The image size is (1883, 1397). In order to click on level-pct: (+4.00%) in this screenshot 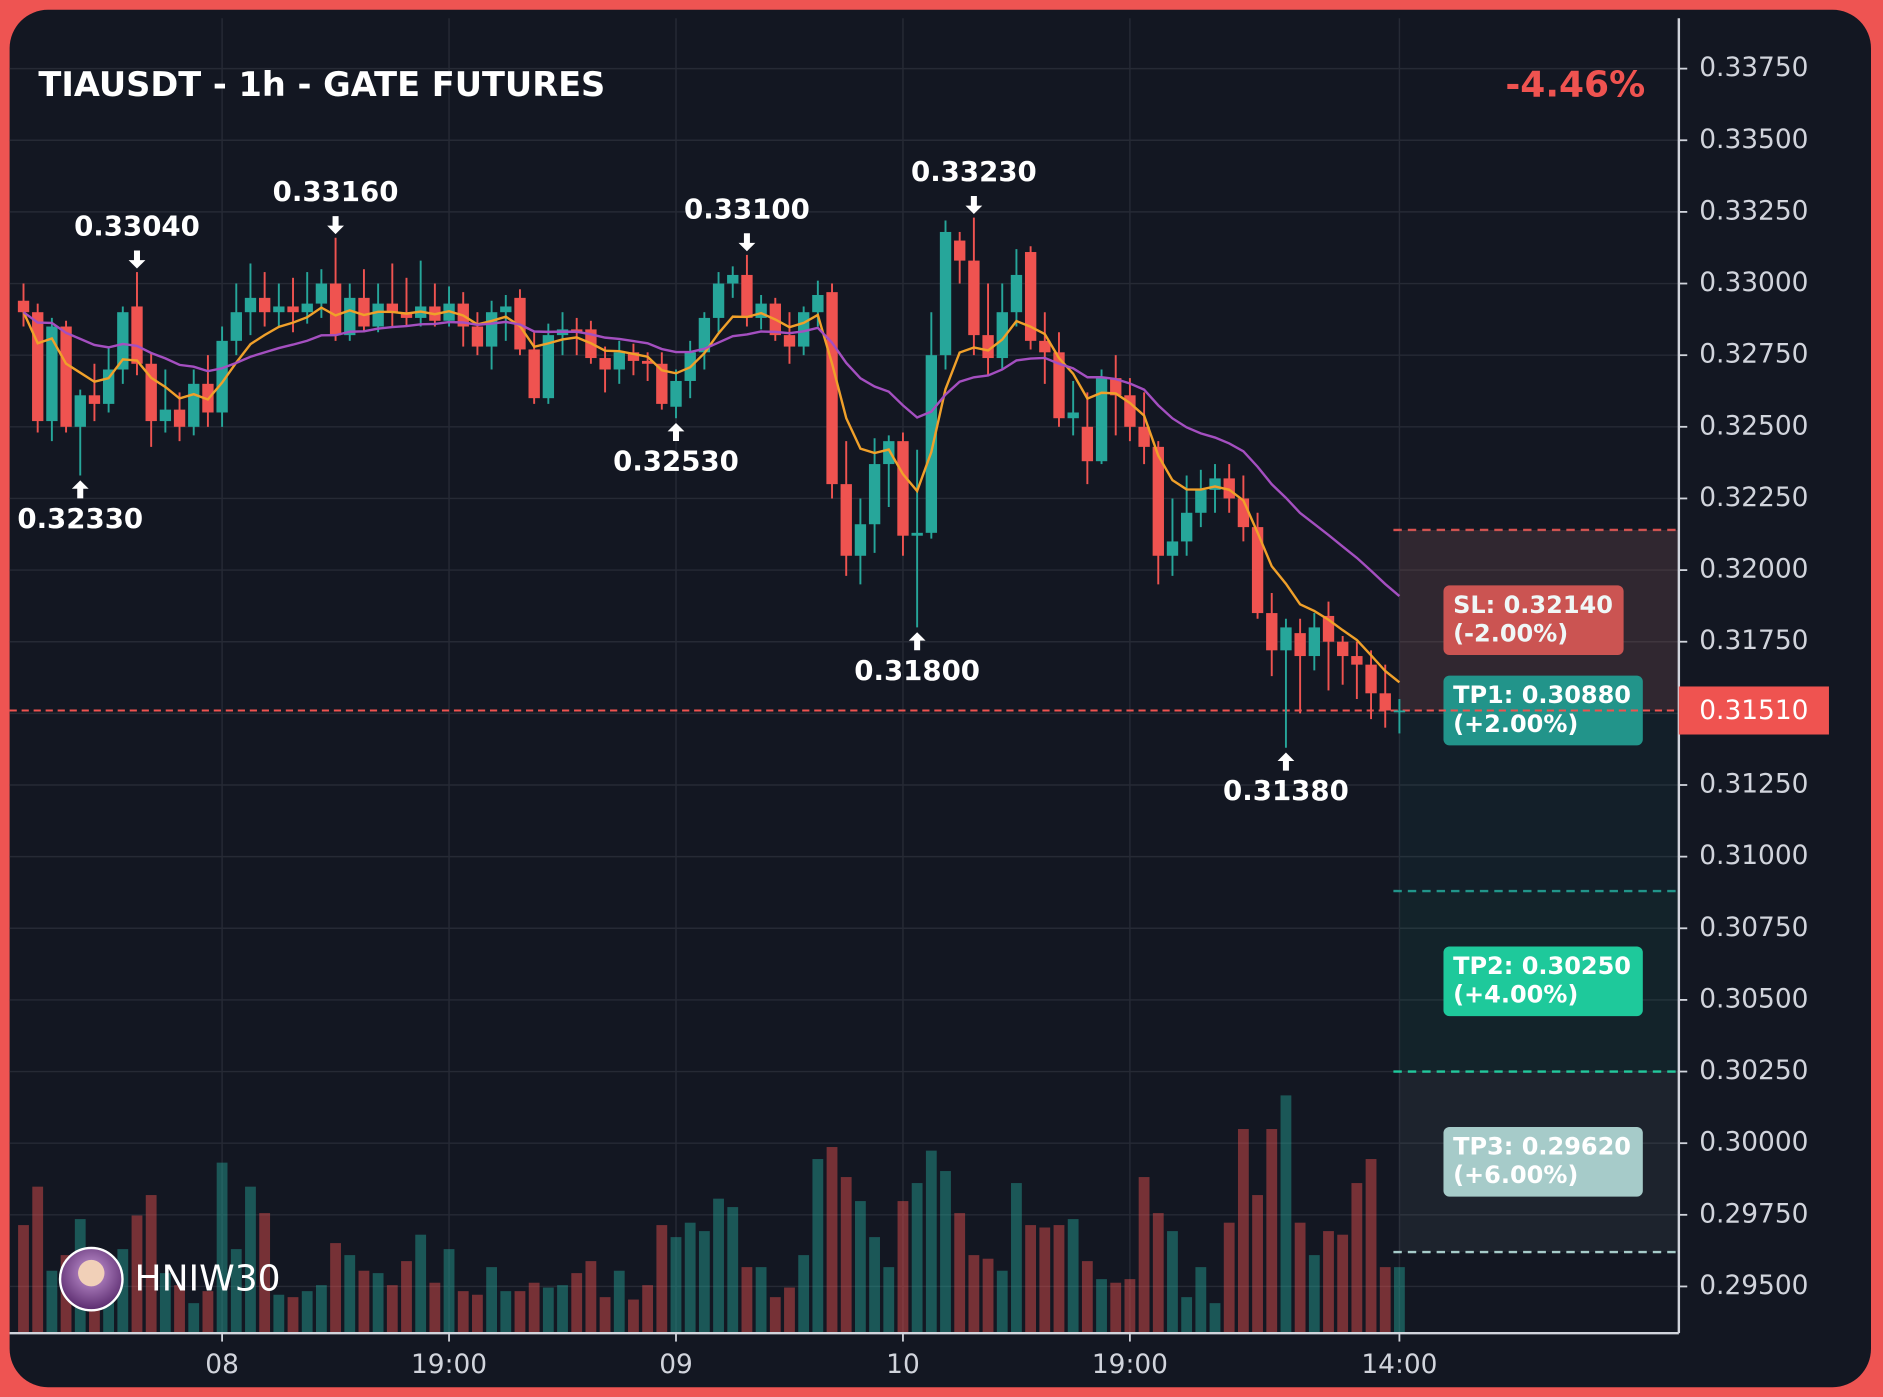, I will do `click(1515, 995)`.